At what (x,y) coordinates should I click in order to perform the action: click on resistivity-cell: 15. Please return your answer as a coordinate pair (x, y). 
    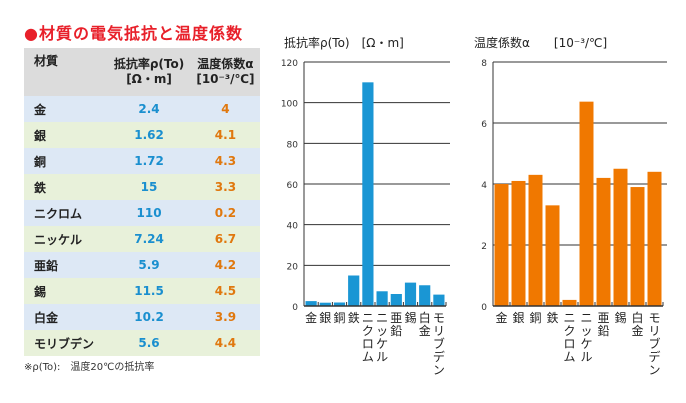
    Looking at the image, I should click on (149, 187).